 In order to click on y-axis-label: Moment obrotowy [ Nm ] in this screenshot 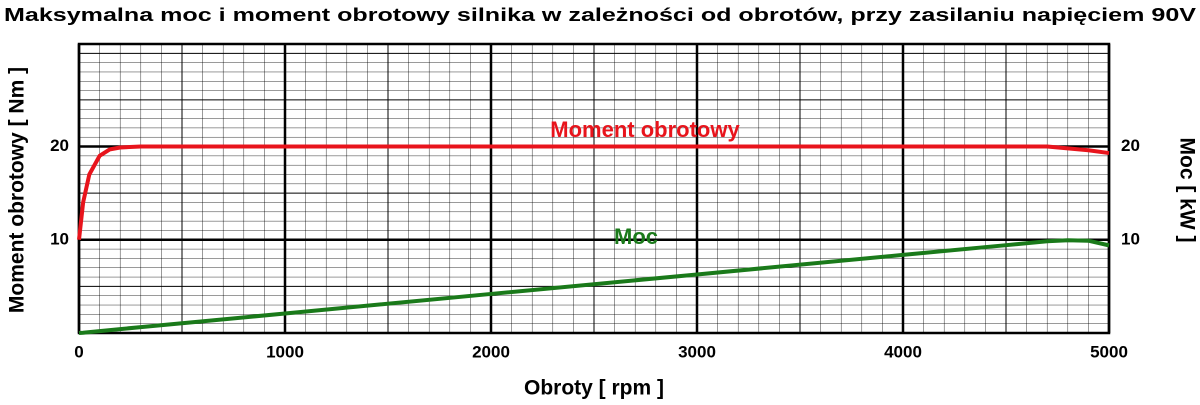, I will do `click(17, 190)`.